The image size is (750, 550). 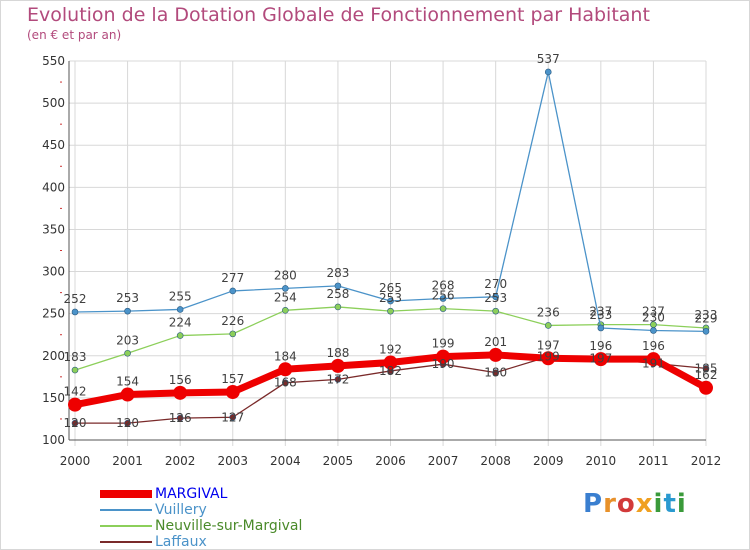 I want to click on data-point-laffaux-2008, so click(x=495, y=372).